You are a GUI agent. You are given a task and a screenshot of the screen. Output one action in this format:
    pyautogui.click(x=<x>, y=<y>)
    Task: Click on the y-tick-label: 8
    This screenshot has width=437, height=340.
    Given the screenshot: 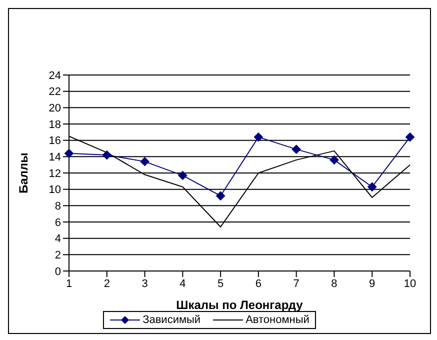 What is the action you would take?
    pyautogui.click(x=57, y=206)
    